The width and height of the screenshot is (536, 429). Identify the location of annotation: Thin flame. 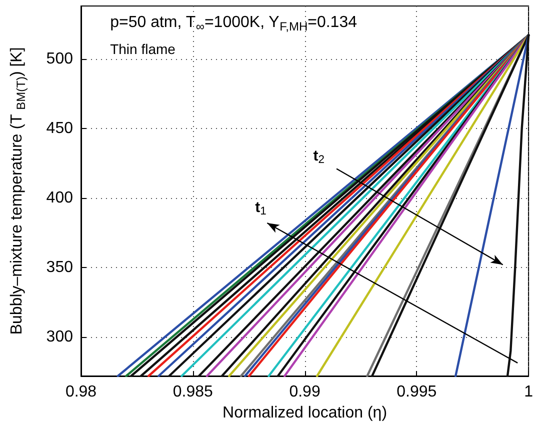
(143, 49).